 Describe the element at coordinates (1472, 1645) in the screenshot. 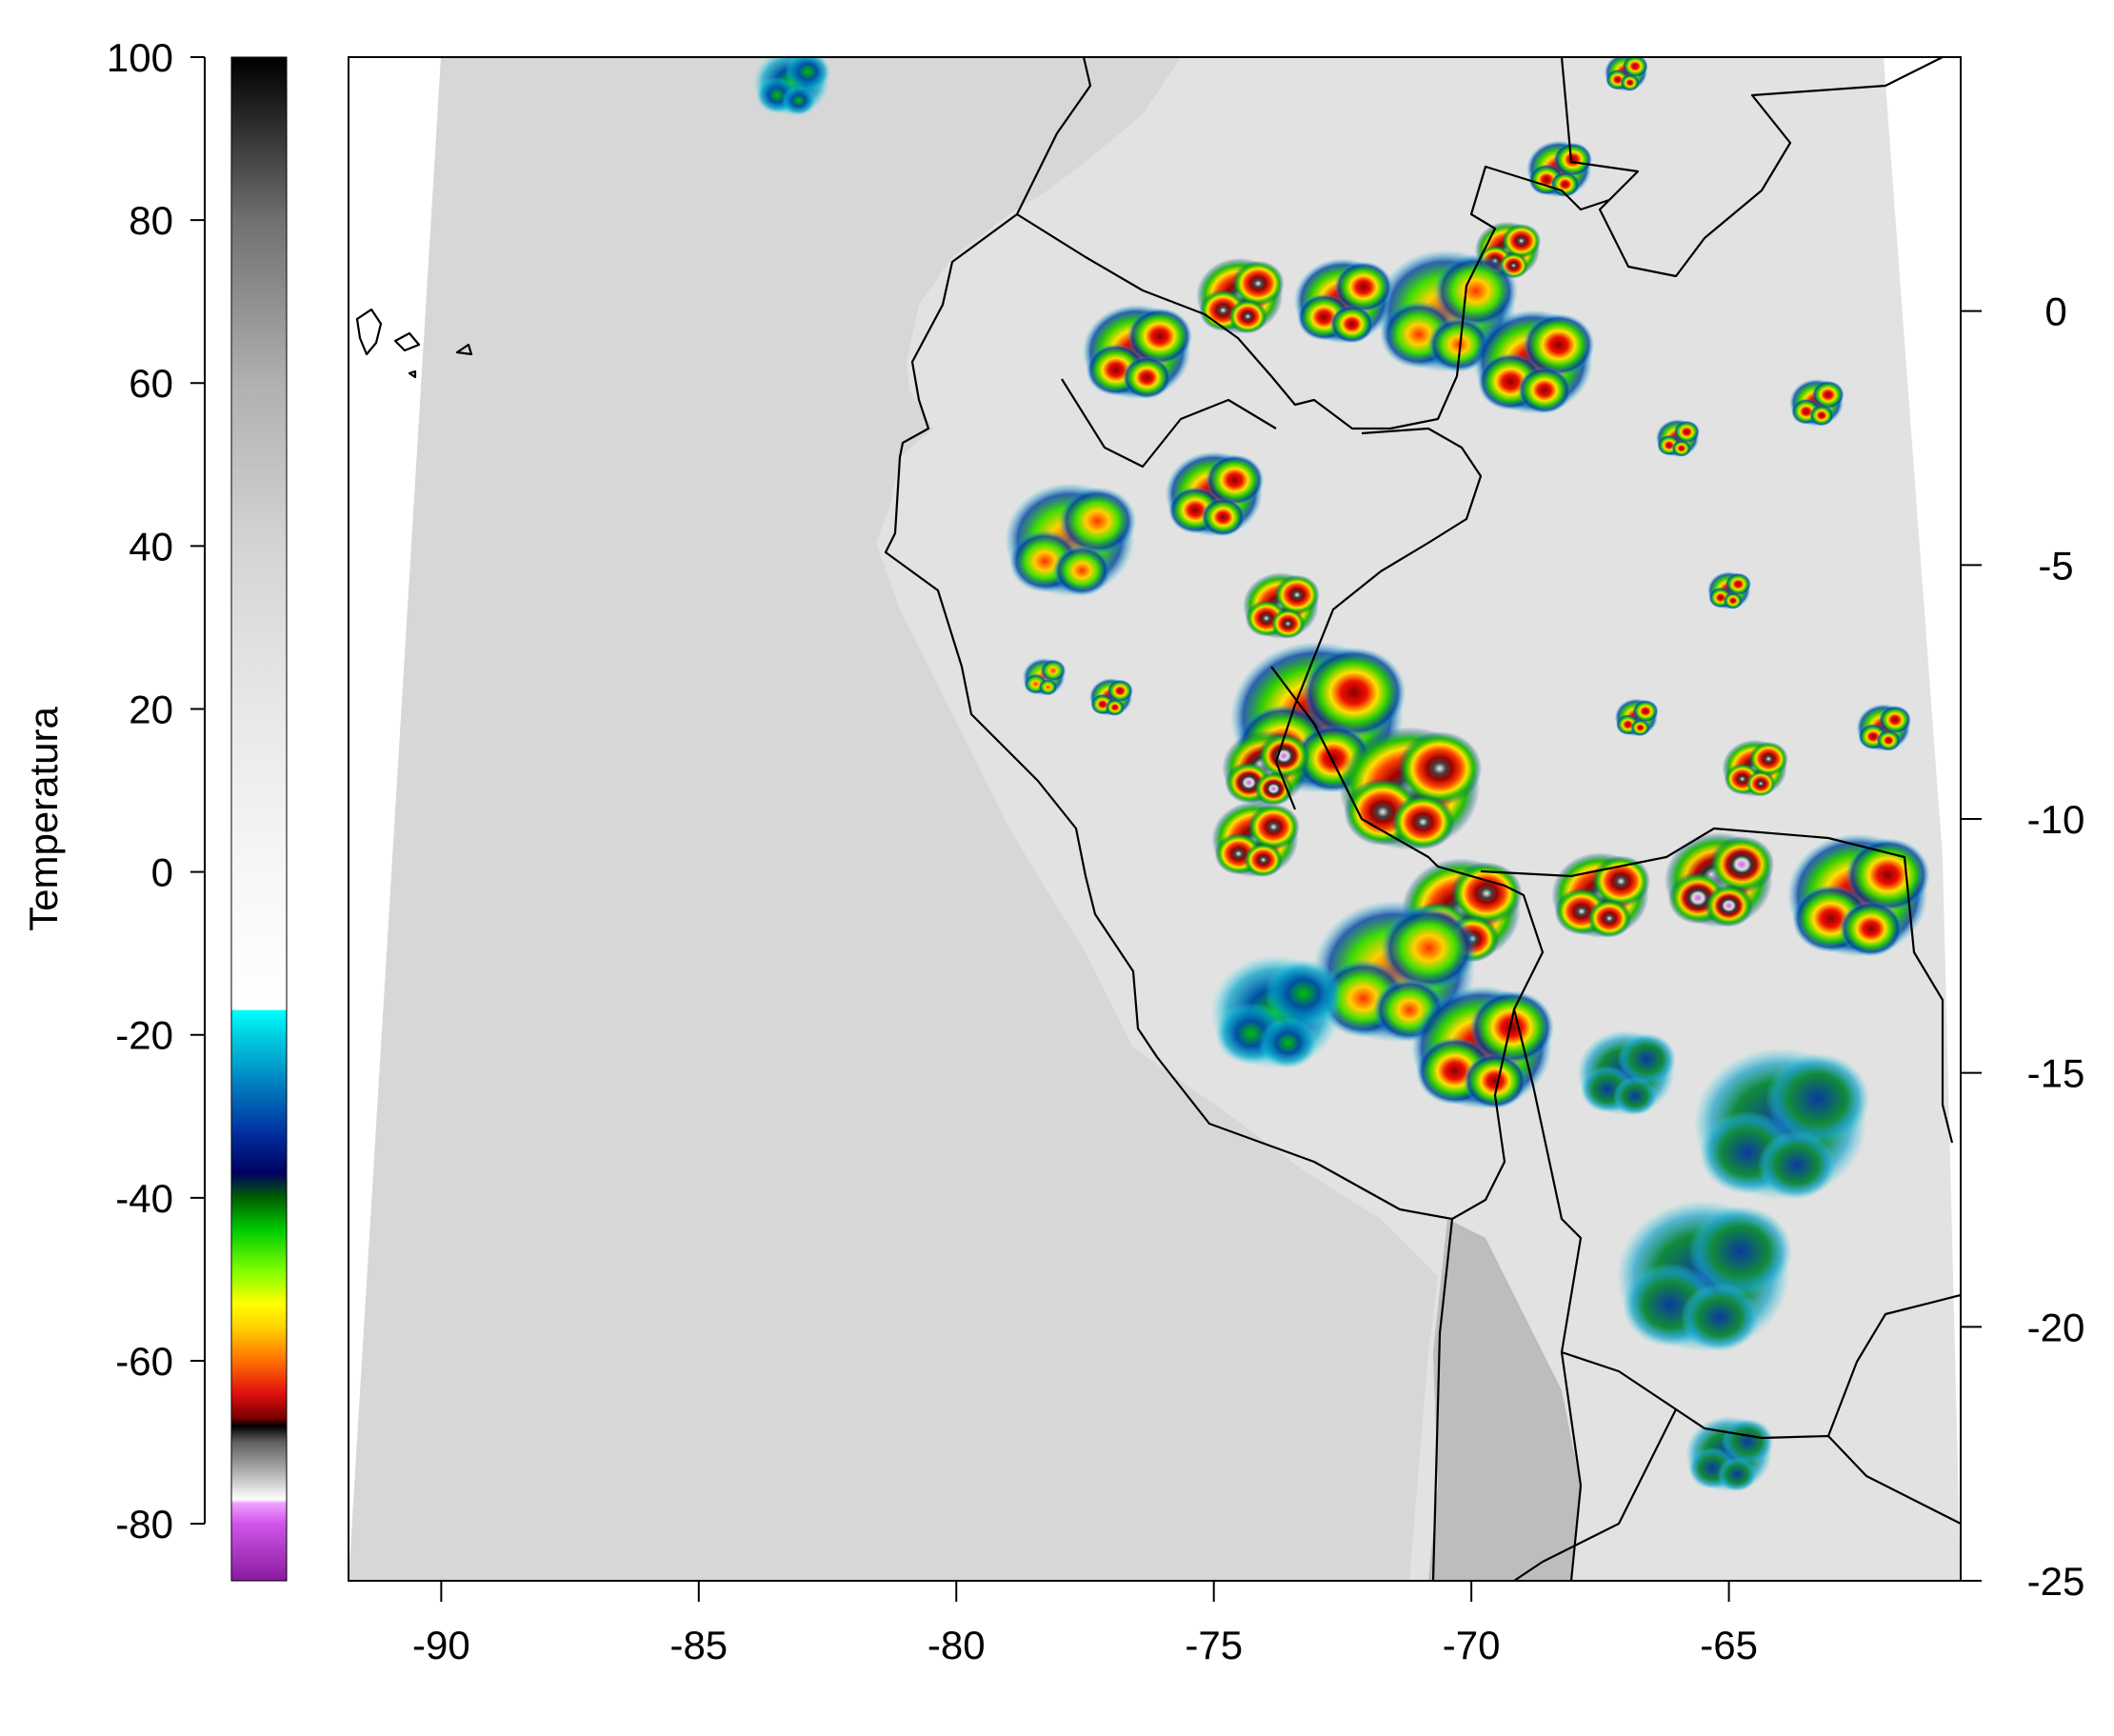

I see `x-tick-label: -70` at that location.